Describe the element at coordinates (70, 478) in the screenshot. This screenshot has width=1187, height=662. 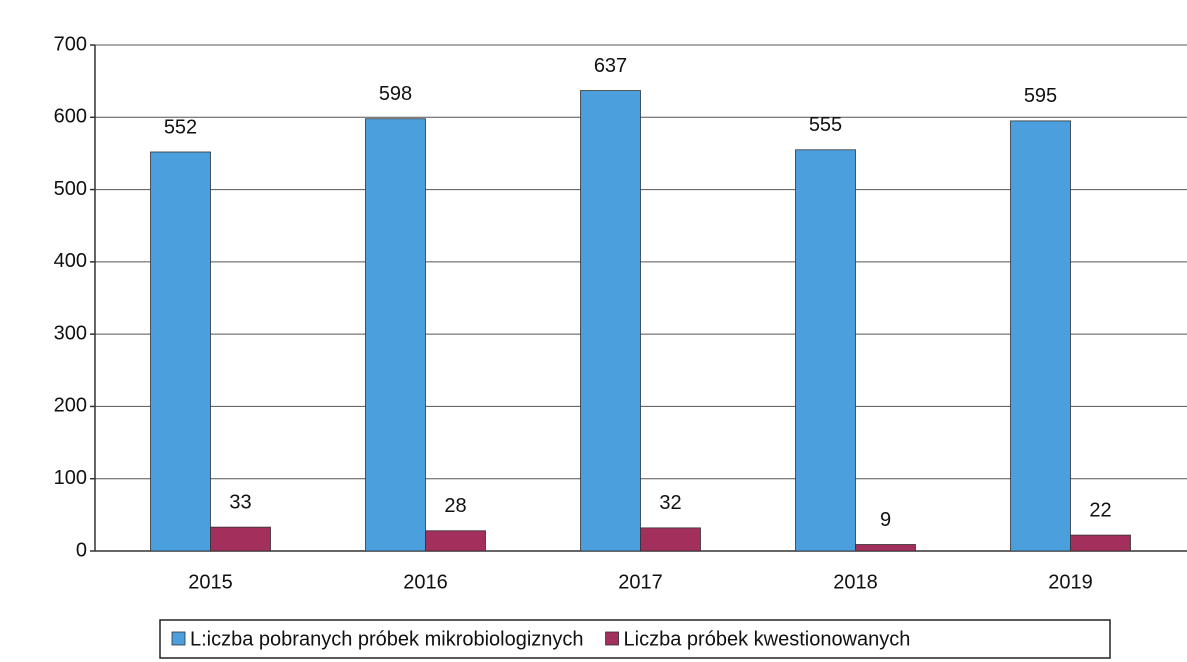
I see `y-tick-label: 100` at that location.